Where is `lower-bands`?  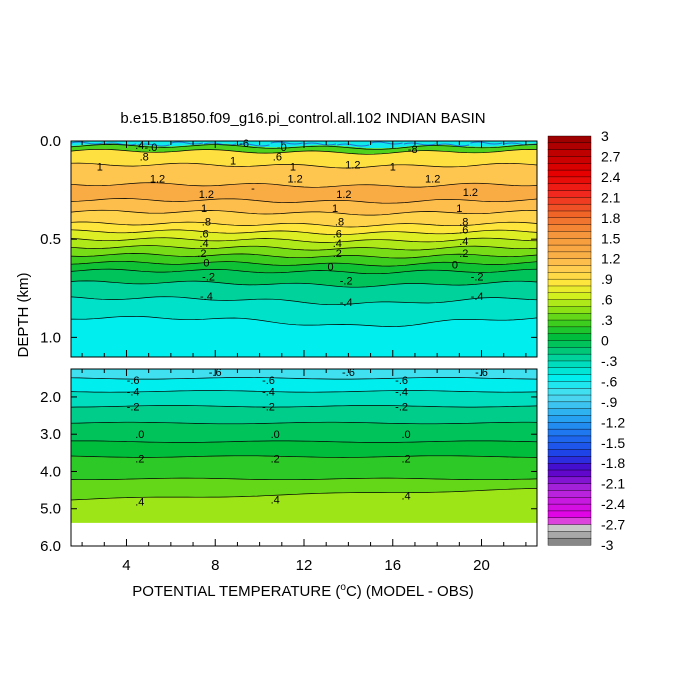 lower-bands is located at coordinates (304, 446).